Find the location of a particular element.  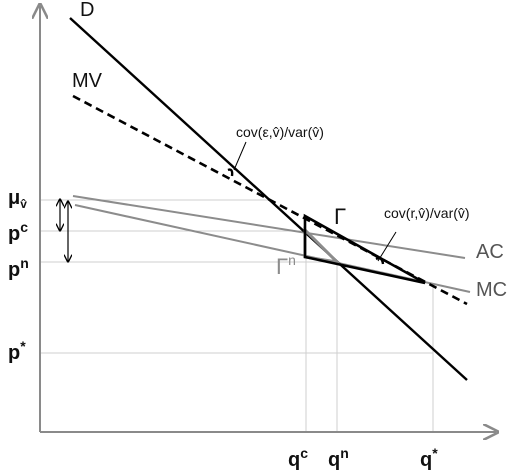

label-mu-base: μ is located at coordinates (14, 198).